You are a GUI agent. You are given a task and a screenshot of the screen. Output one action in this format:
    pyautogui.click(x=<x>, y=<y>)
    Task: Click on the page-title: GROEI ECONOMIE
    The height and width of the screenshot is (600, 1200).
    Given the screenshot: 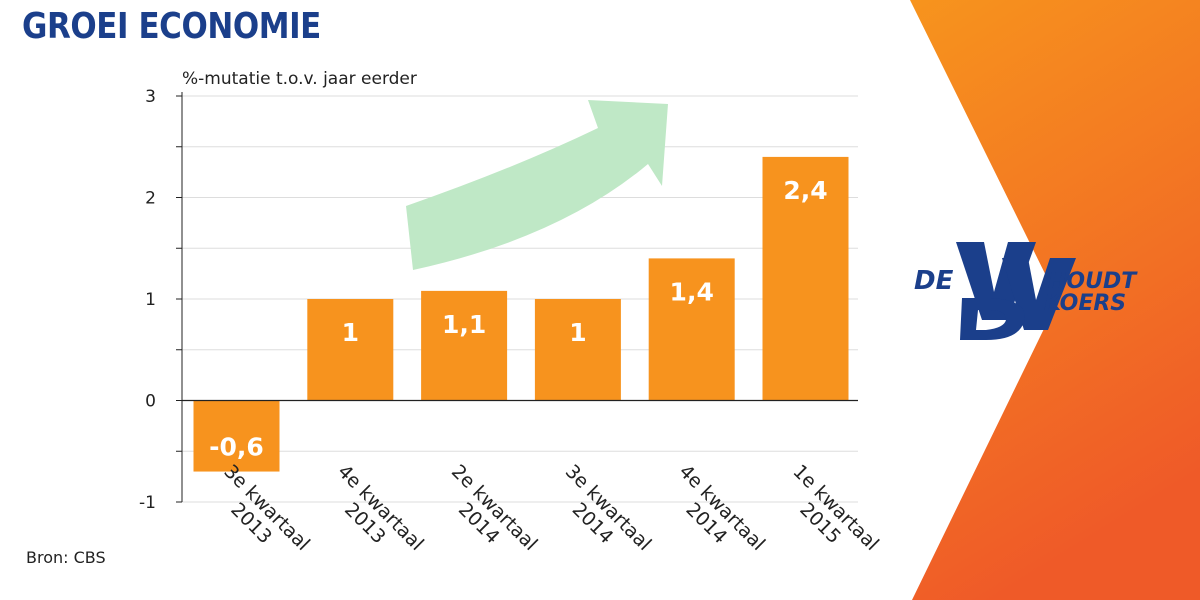 What is the action you would take?
    pyautogui.click(x=171, y=26)
    